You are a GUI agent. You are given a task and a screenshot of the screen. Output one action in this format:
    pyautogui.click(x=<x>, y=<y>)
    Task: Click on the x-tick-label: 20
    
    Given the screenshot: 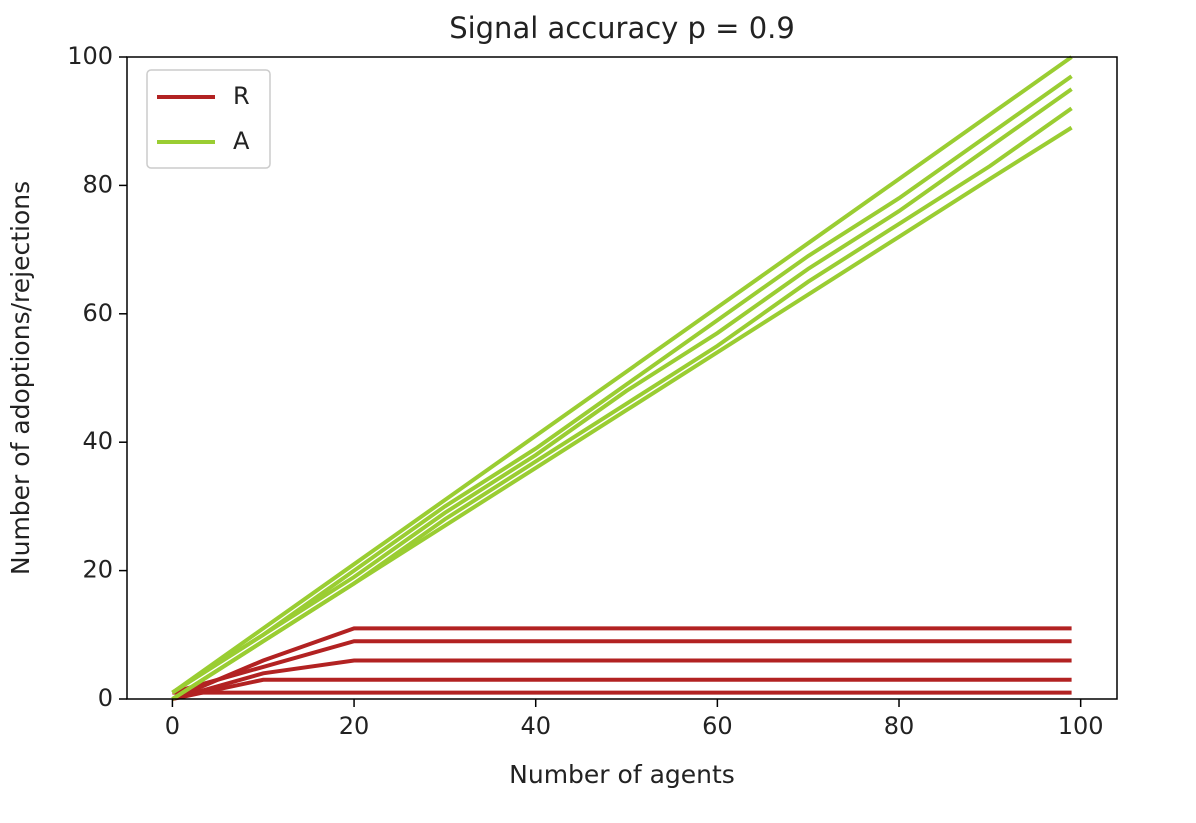 What is the action you would take?
    pyautogui.click(x=354, y=726)
    